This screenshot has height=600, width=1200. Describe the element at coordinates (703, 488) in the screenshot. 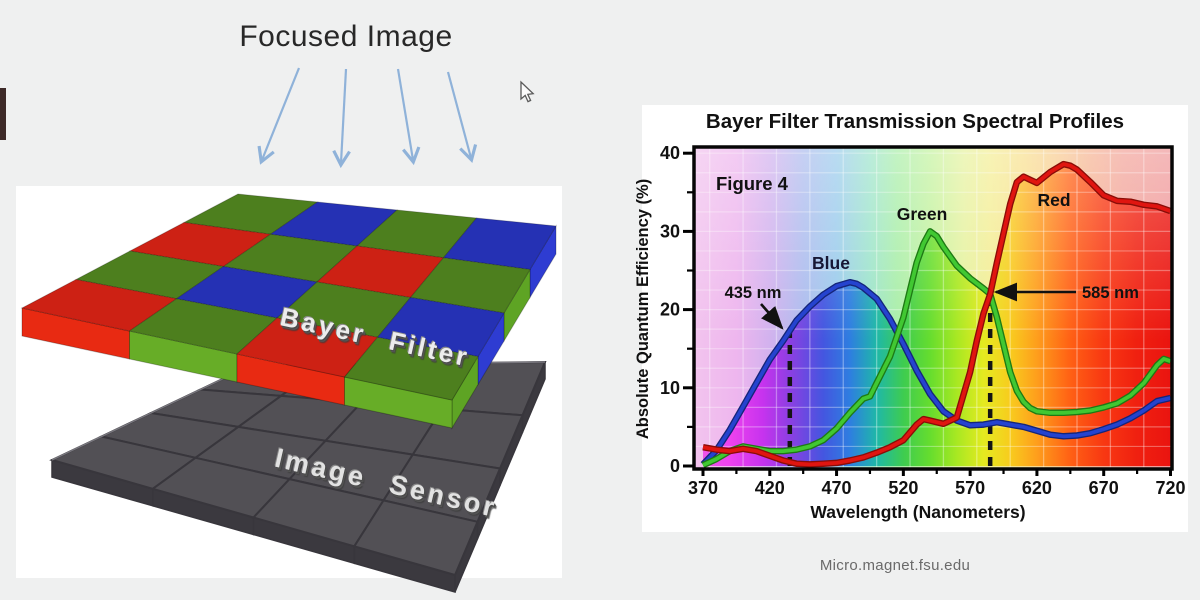

I see `x-tick-label: 370` at that location.